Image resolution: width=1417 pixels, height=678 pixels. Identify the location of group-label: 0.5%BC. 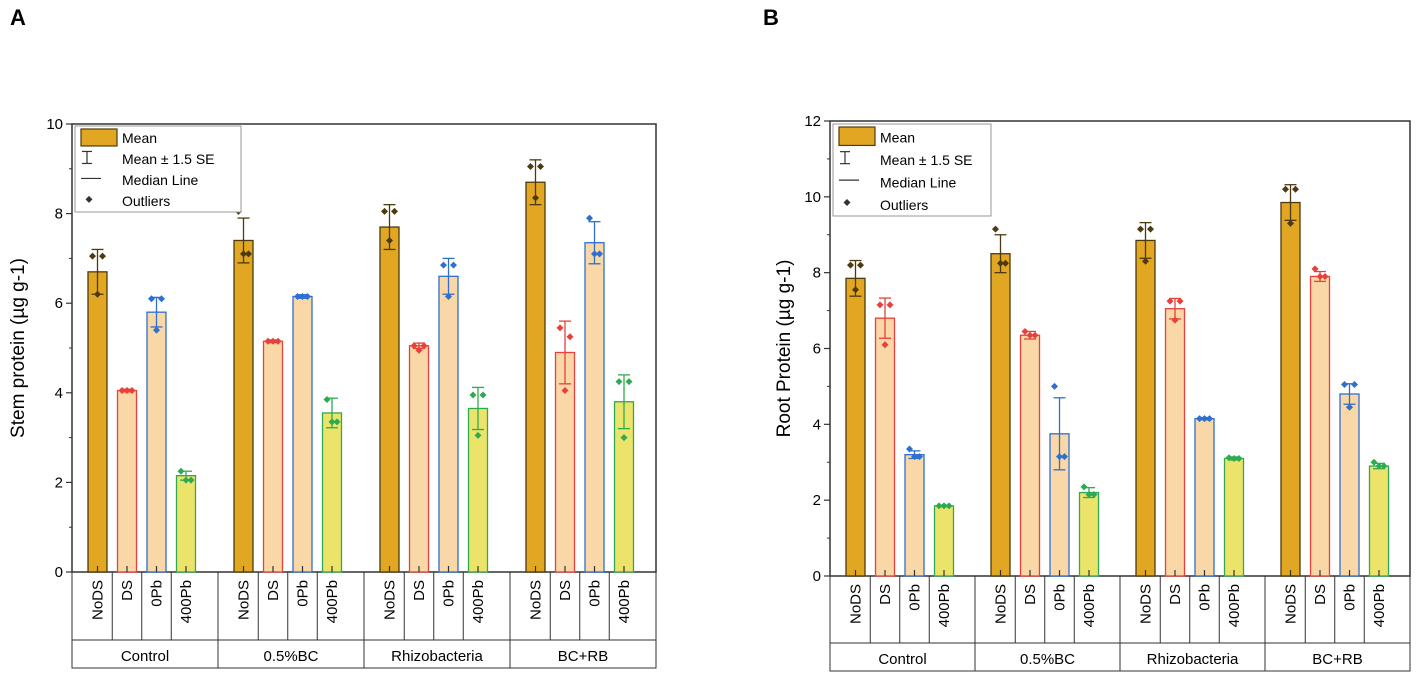
(1047, 659).